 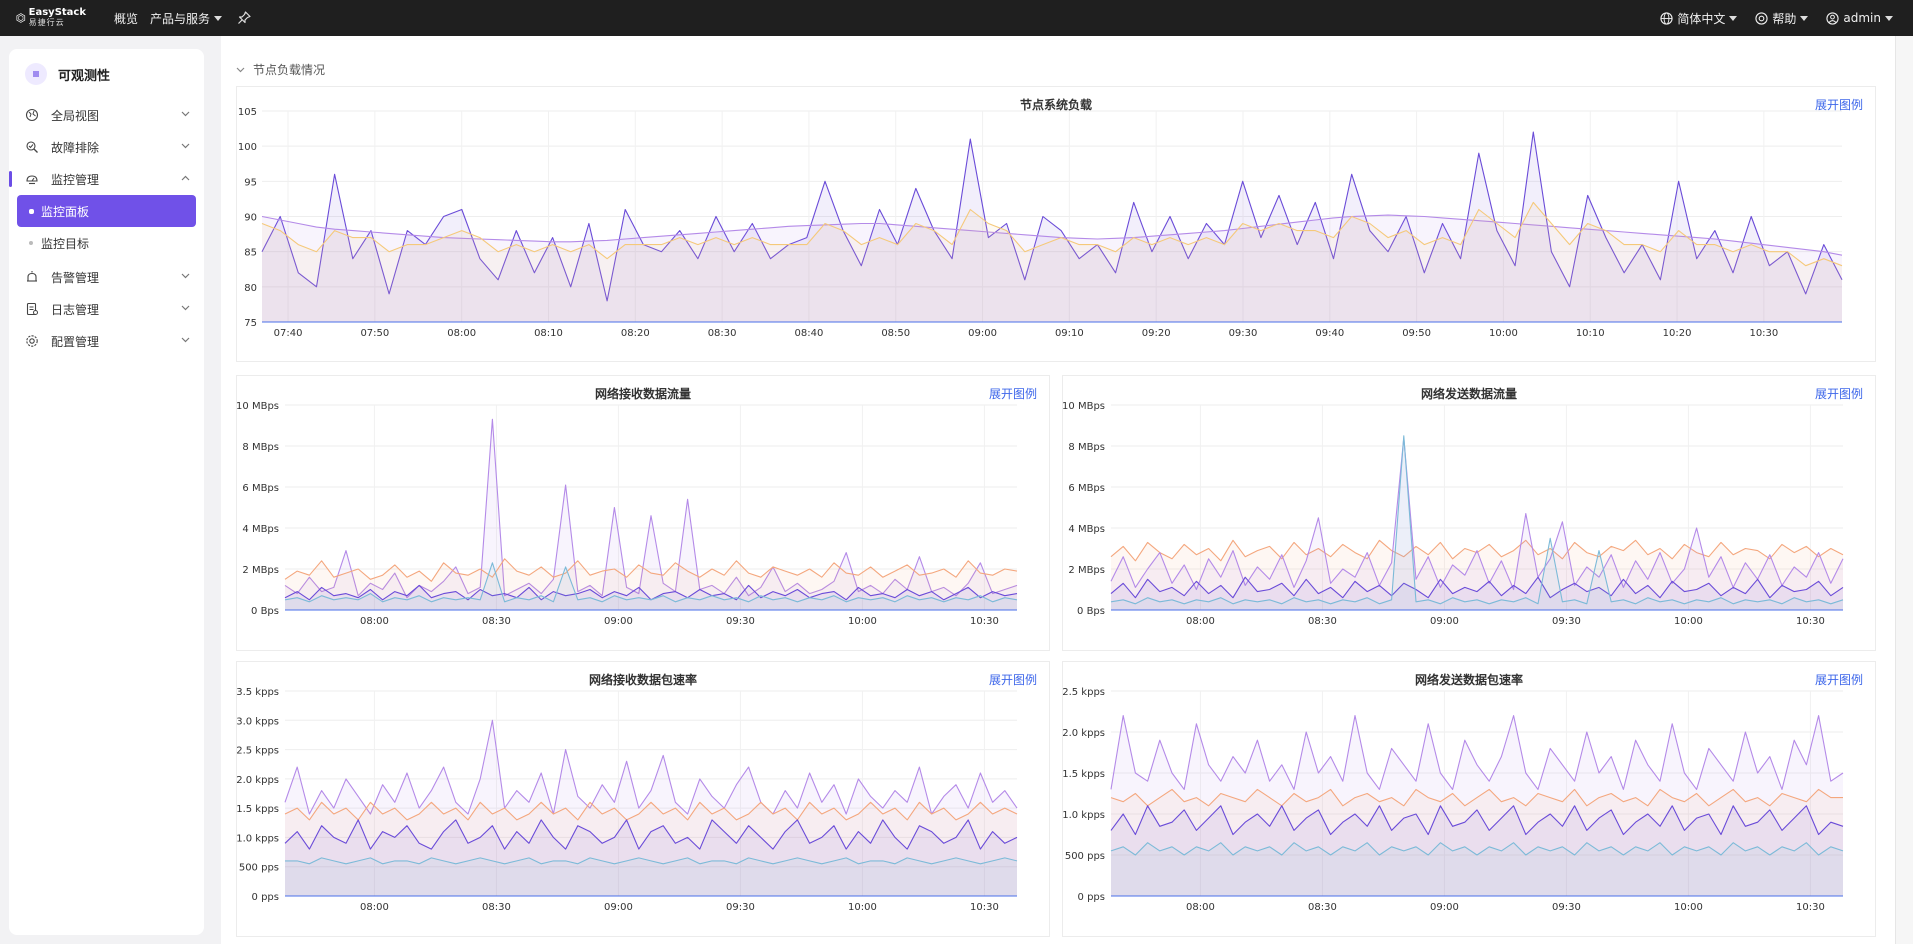 I want to click on language-selector: 简体中文, so click(x=1699, y=18).